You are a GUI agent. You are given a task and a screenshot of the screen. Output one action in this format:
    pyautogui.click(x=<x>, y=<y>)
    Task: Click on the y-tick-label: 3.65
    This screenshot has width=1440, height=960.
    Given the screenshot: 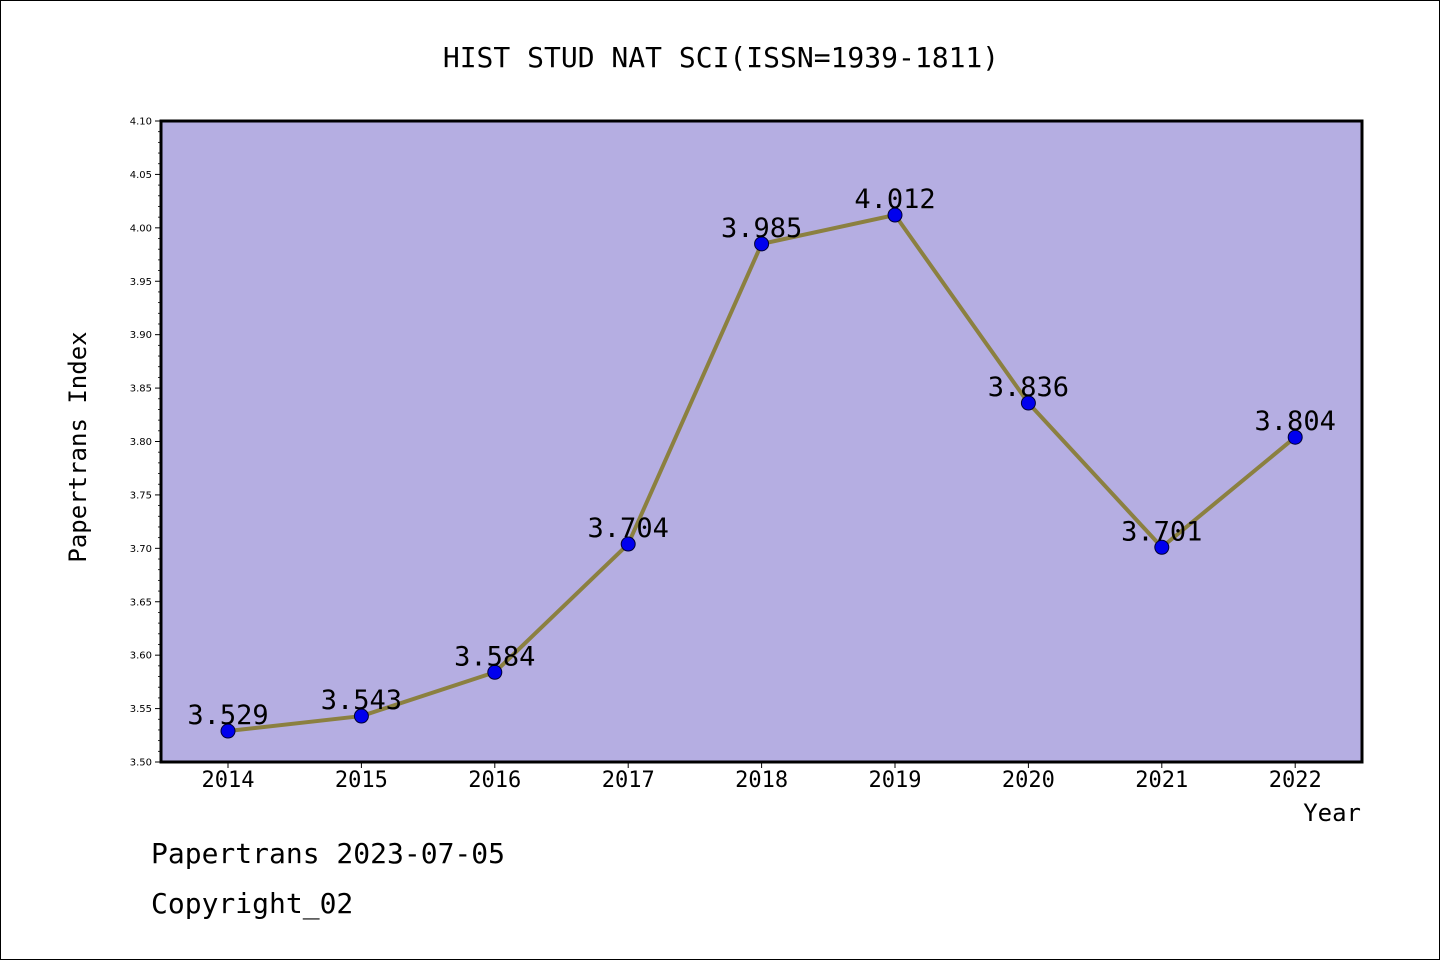 What is the action you would take?
    pyautogui.click(x=141, y=602)
    